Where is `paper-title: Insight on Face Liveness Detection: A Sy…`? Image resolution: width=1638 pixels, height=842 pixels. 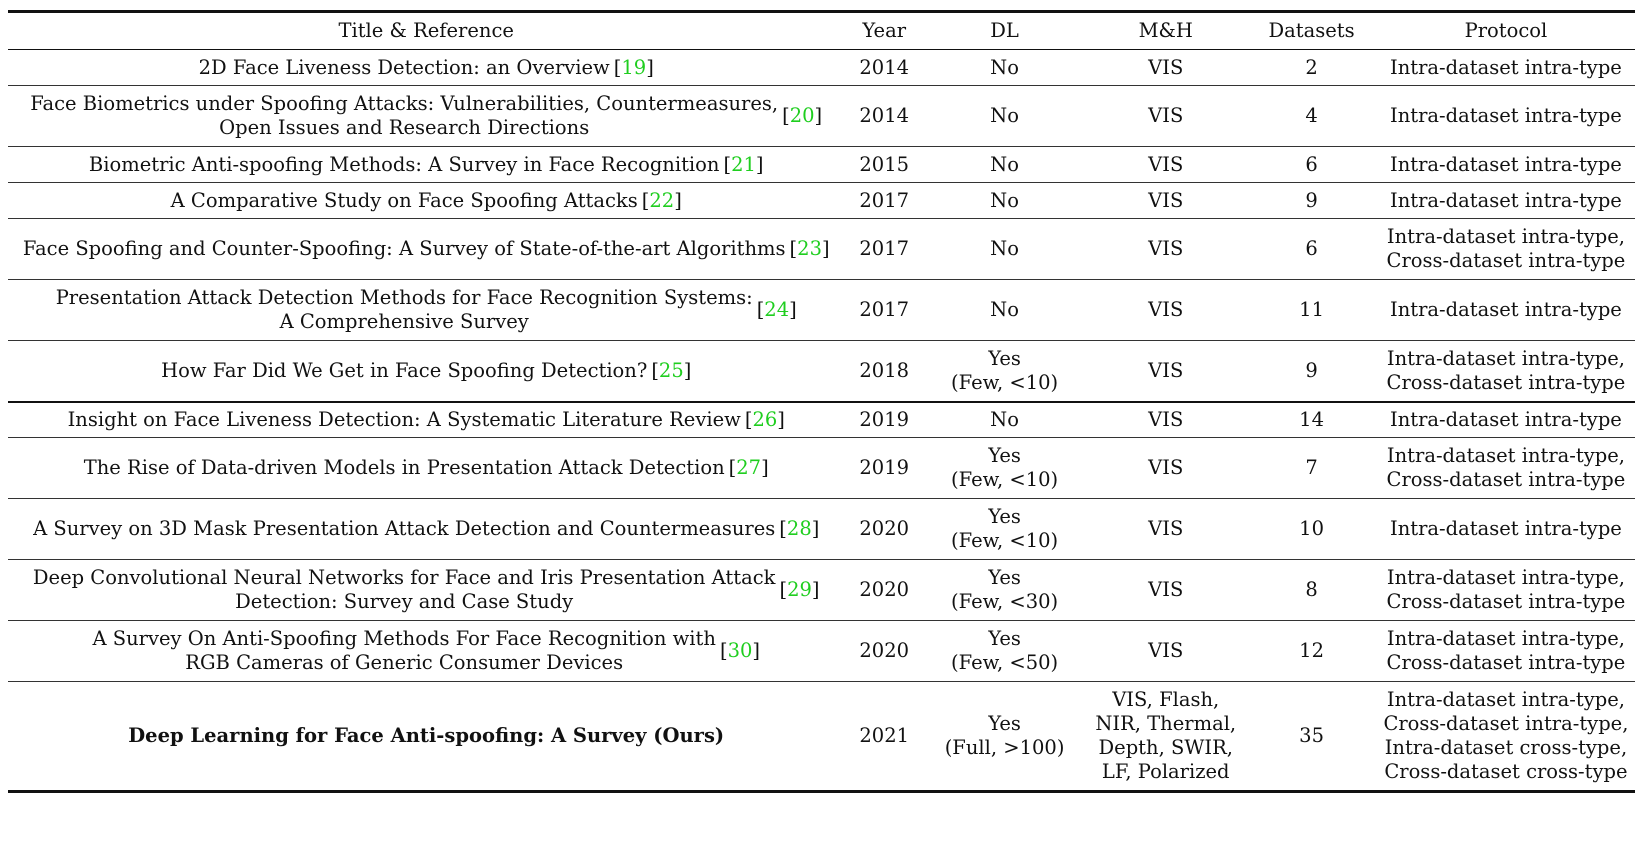
paper-title: Insight on Face Liveness Detection: A Sy… is located at coordinates (404, 420).